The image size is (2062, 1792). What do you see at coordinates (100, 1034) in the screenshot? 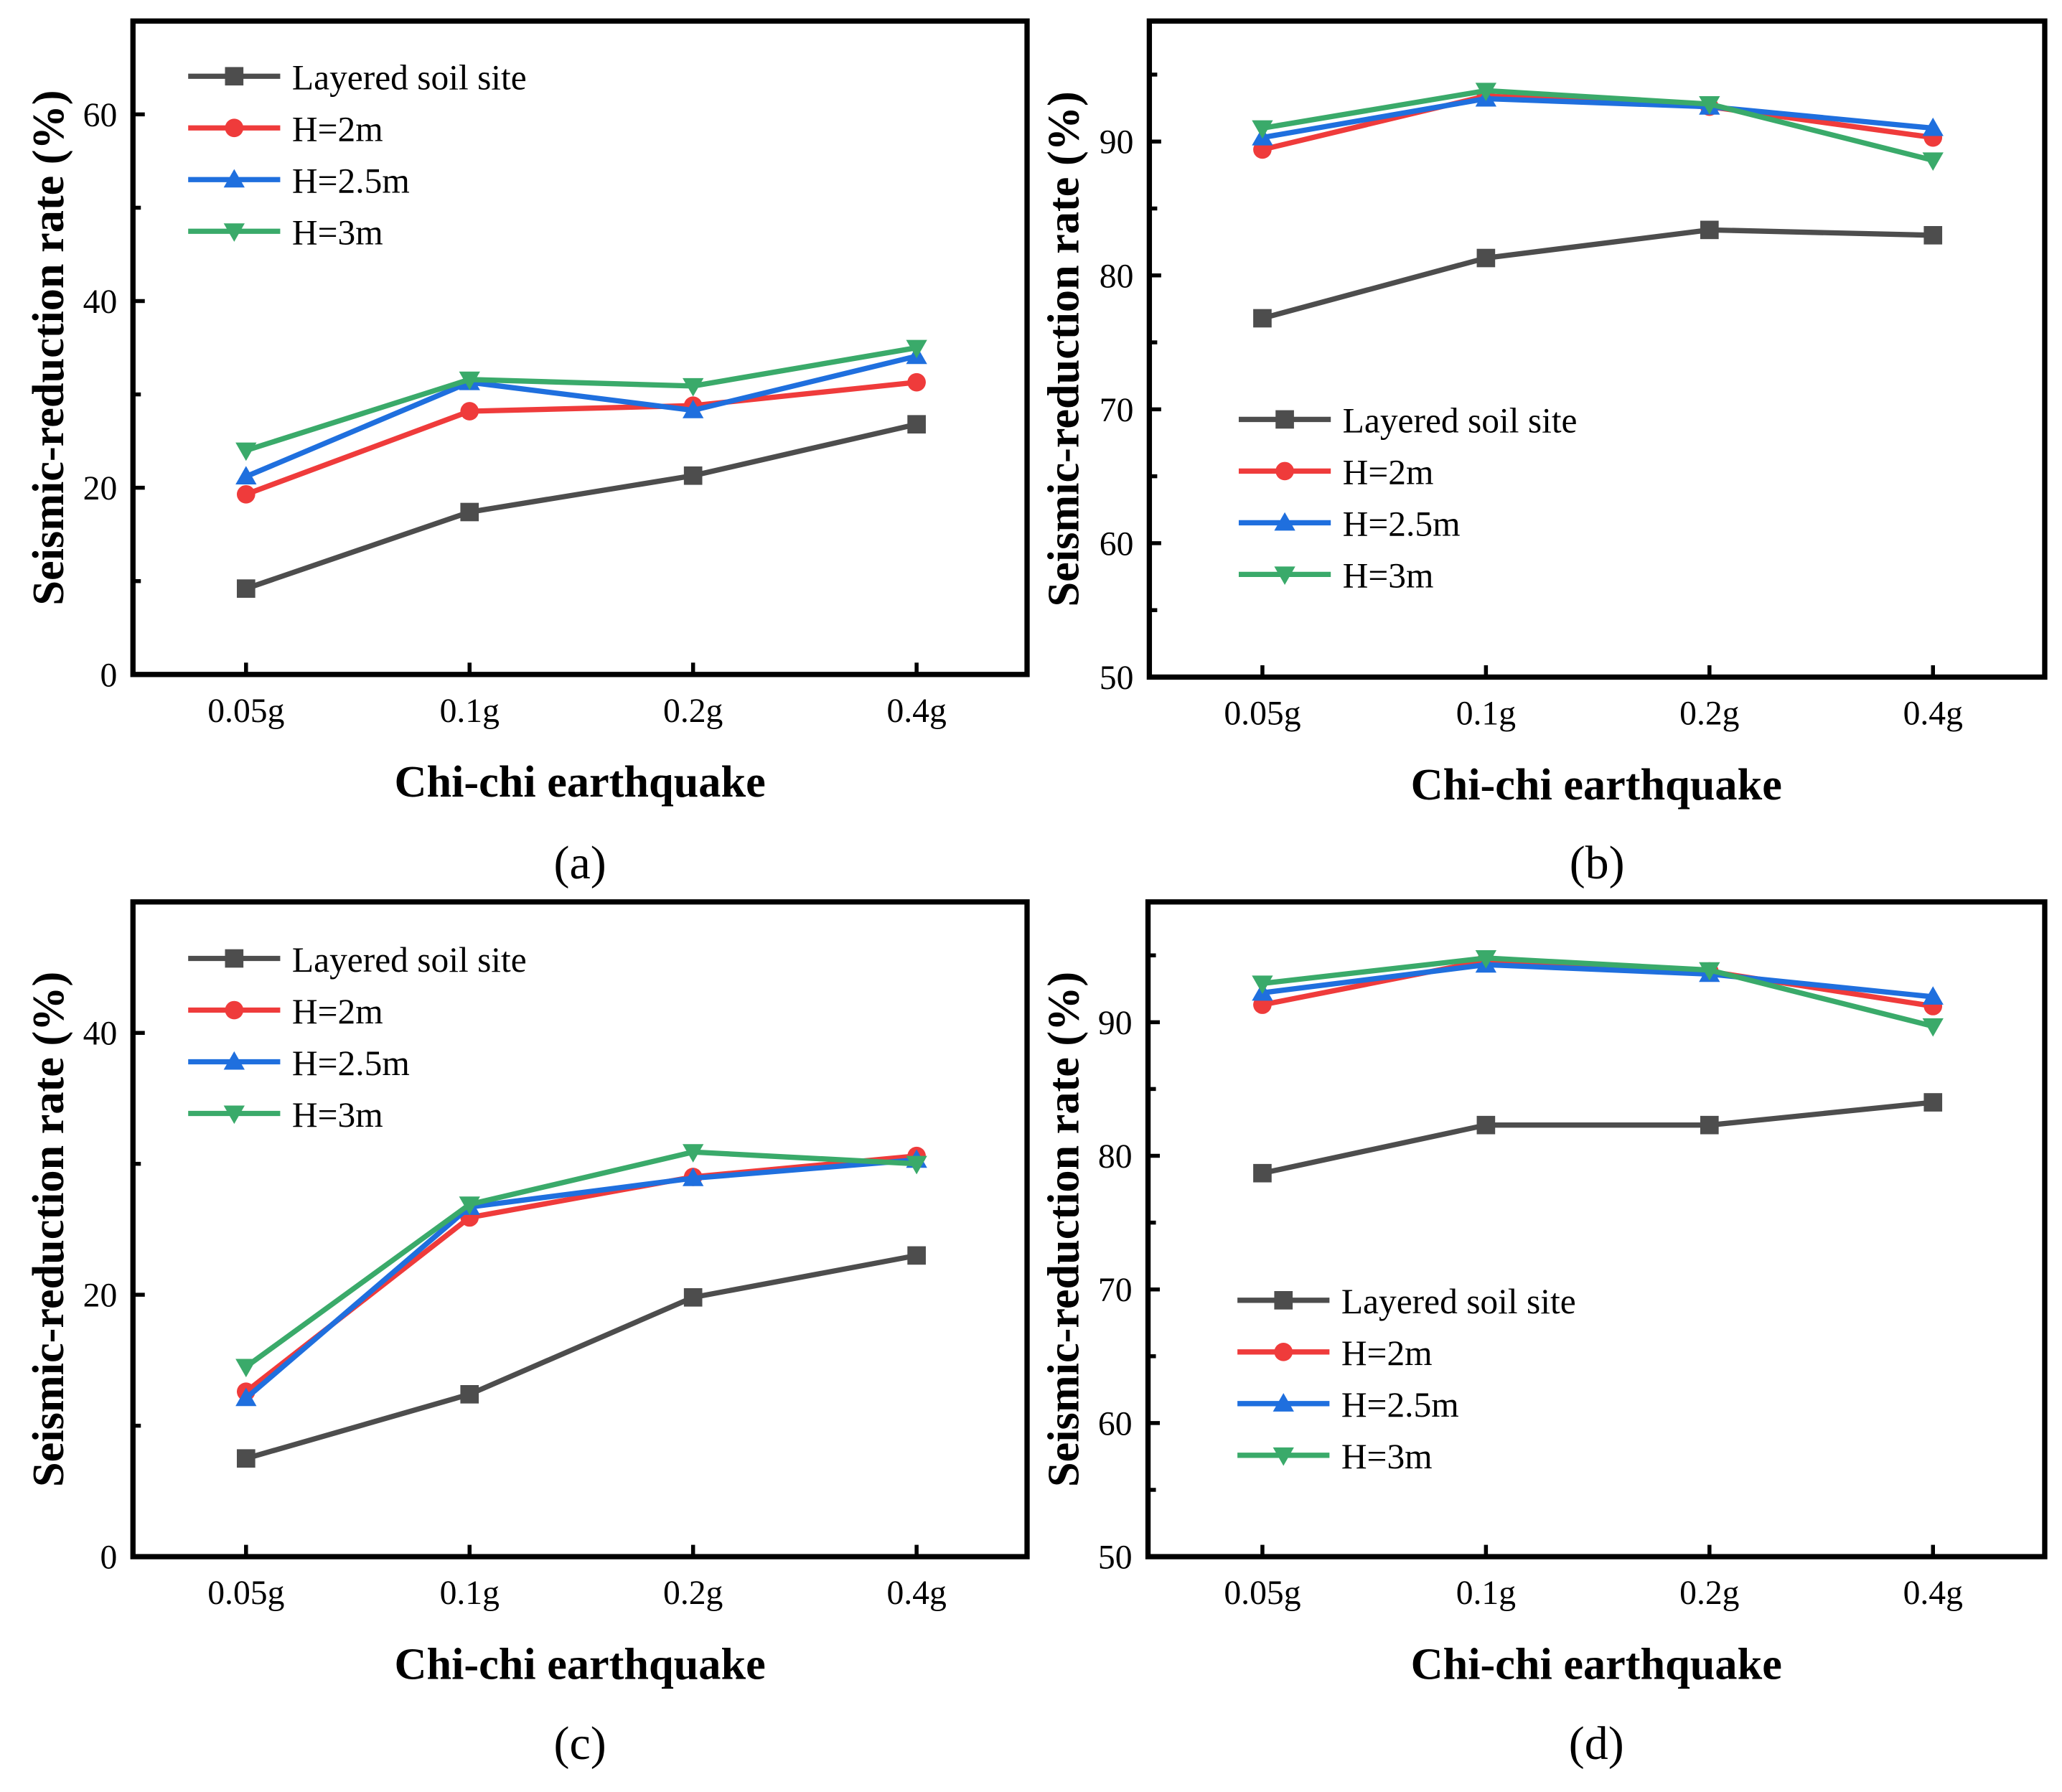
I see `y-tick-label: 40` at bounding box center [100, 1034].